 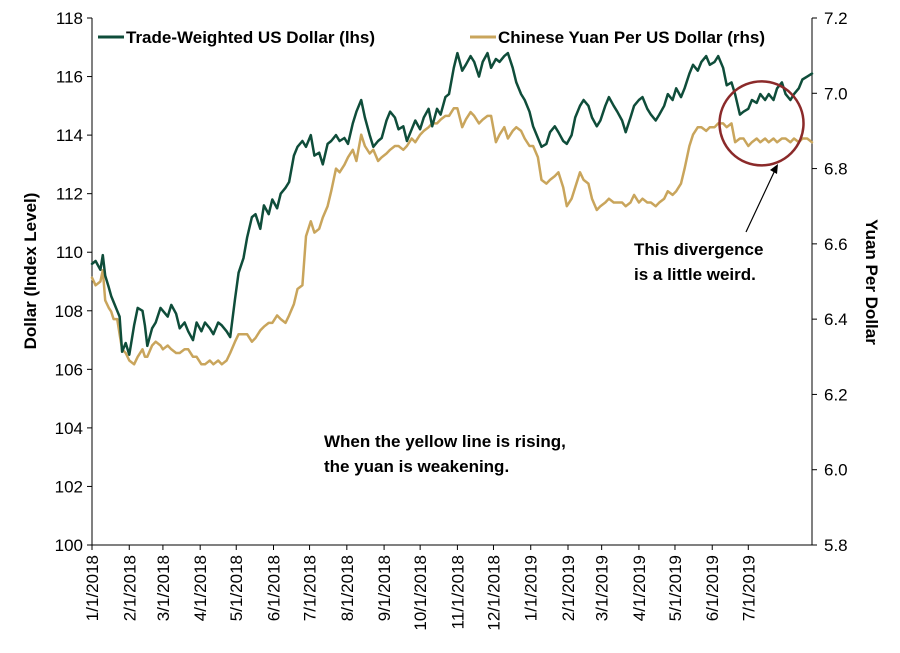 What do you see at coordinates (129, 588) in the screenshot?
I see `x-tick-label: 2/1/2018` at bounding box center [129, 588].